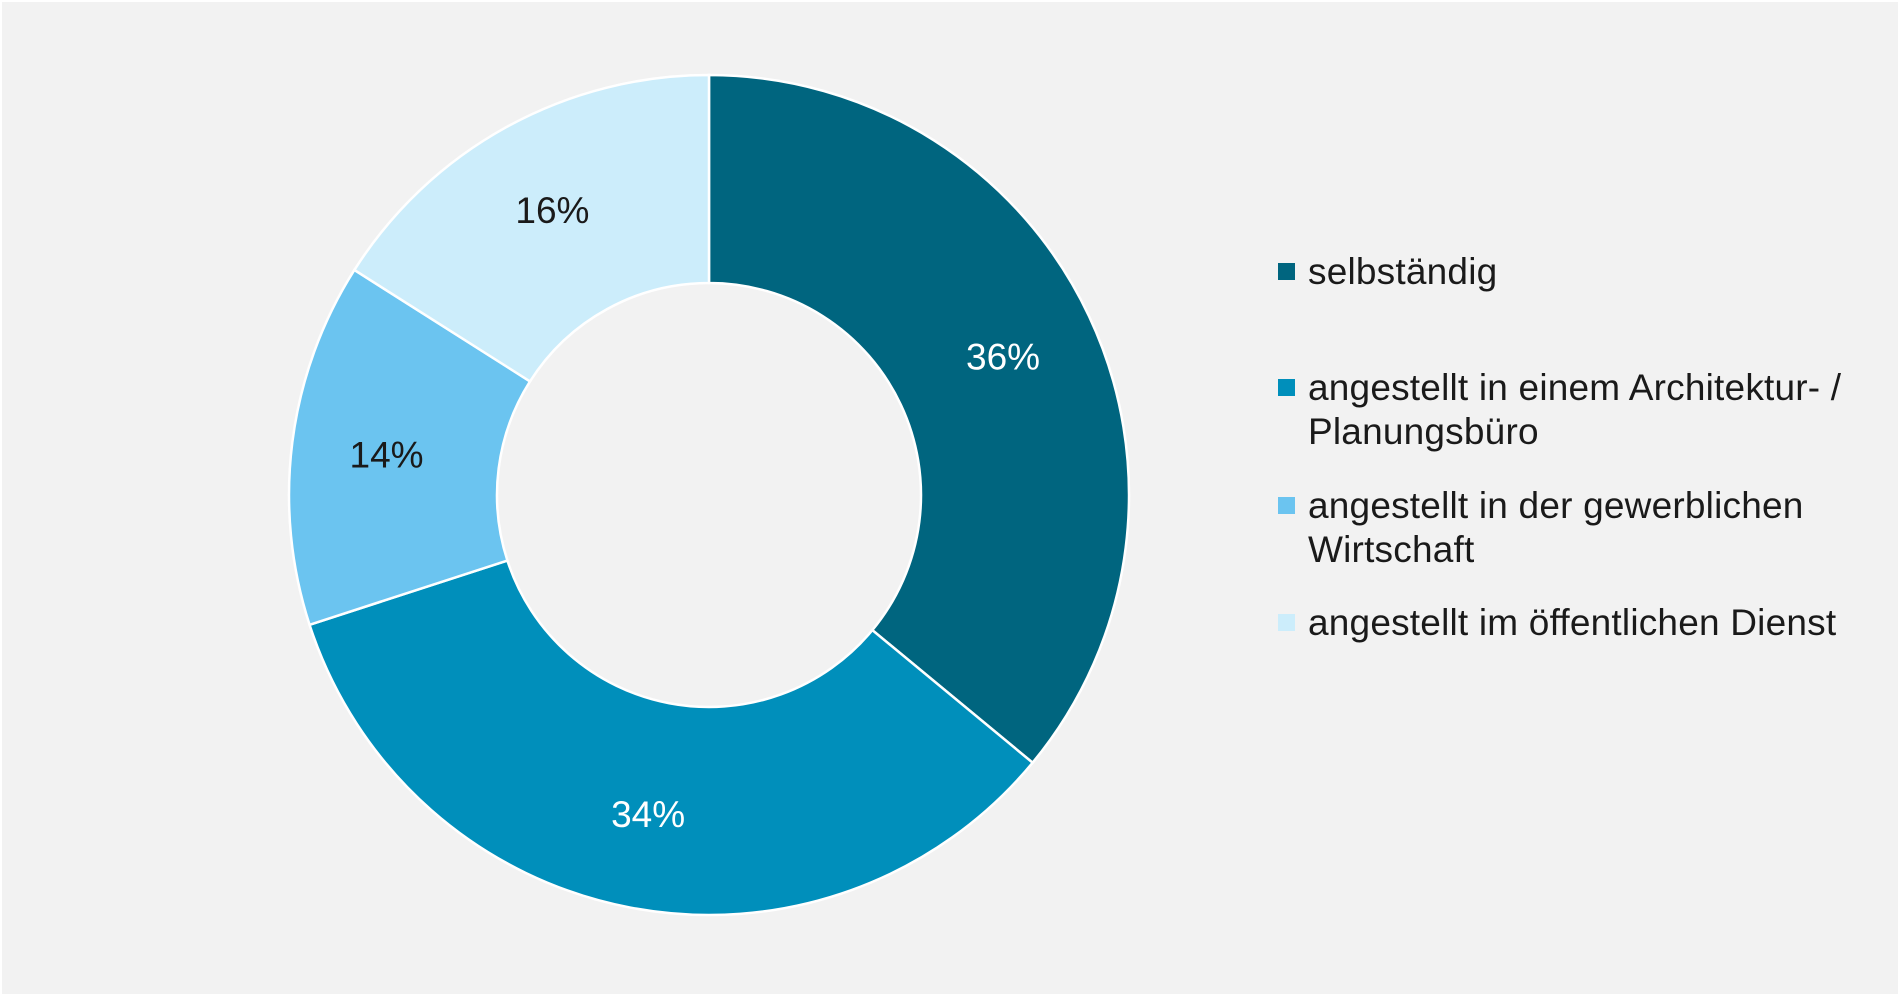 This screenshot has width=1900, height=996. Describe the element at coordinates (648, 814) in the screenshot. I see `data-label-architekturbuero: 34%` at that location.